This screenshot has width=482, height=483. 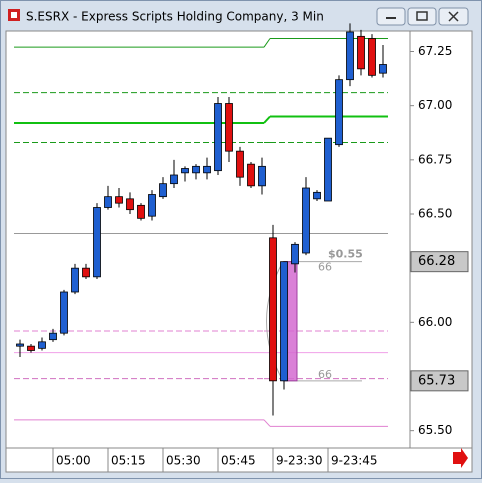 I want to click on app-icon-inner, so click(x=14, y=15).